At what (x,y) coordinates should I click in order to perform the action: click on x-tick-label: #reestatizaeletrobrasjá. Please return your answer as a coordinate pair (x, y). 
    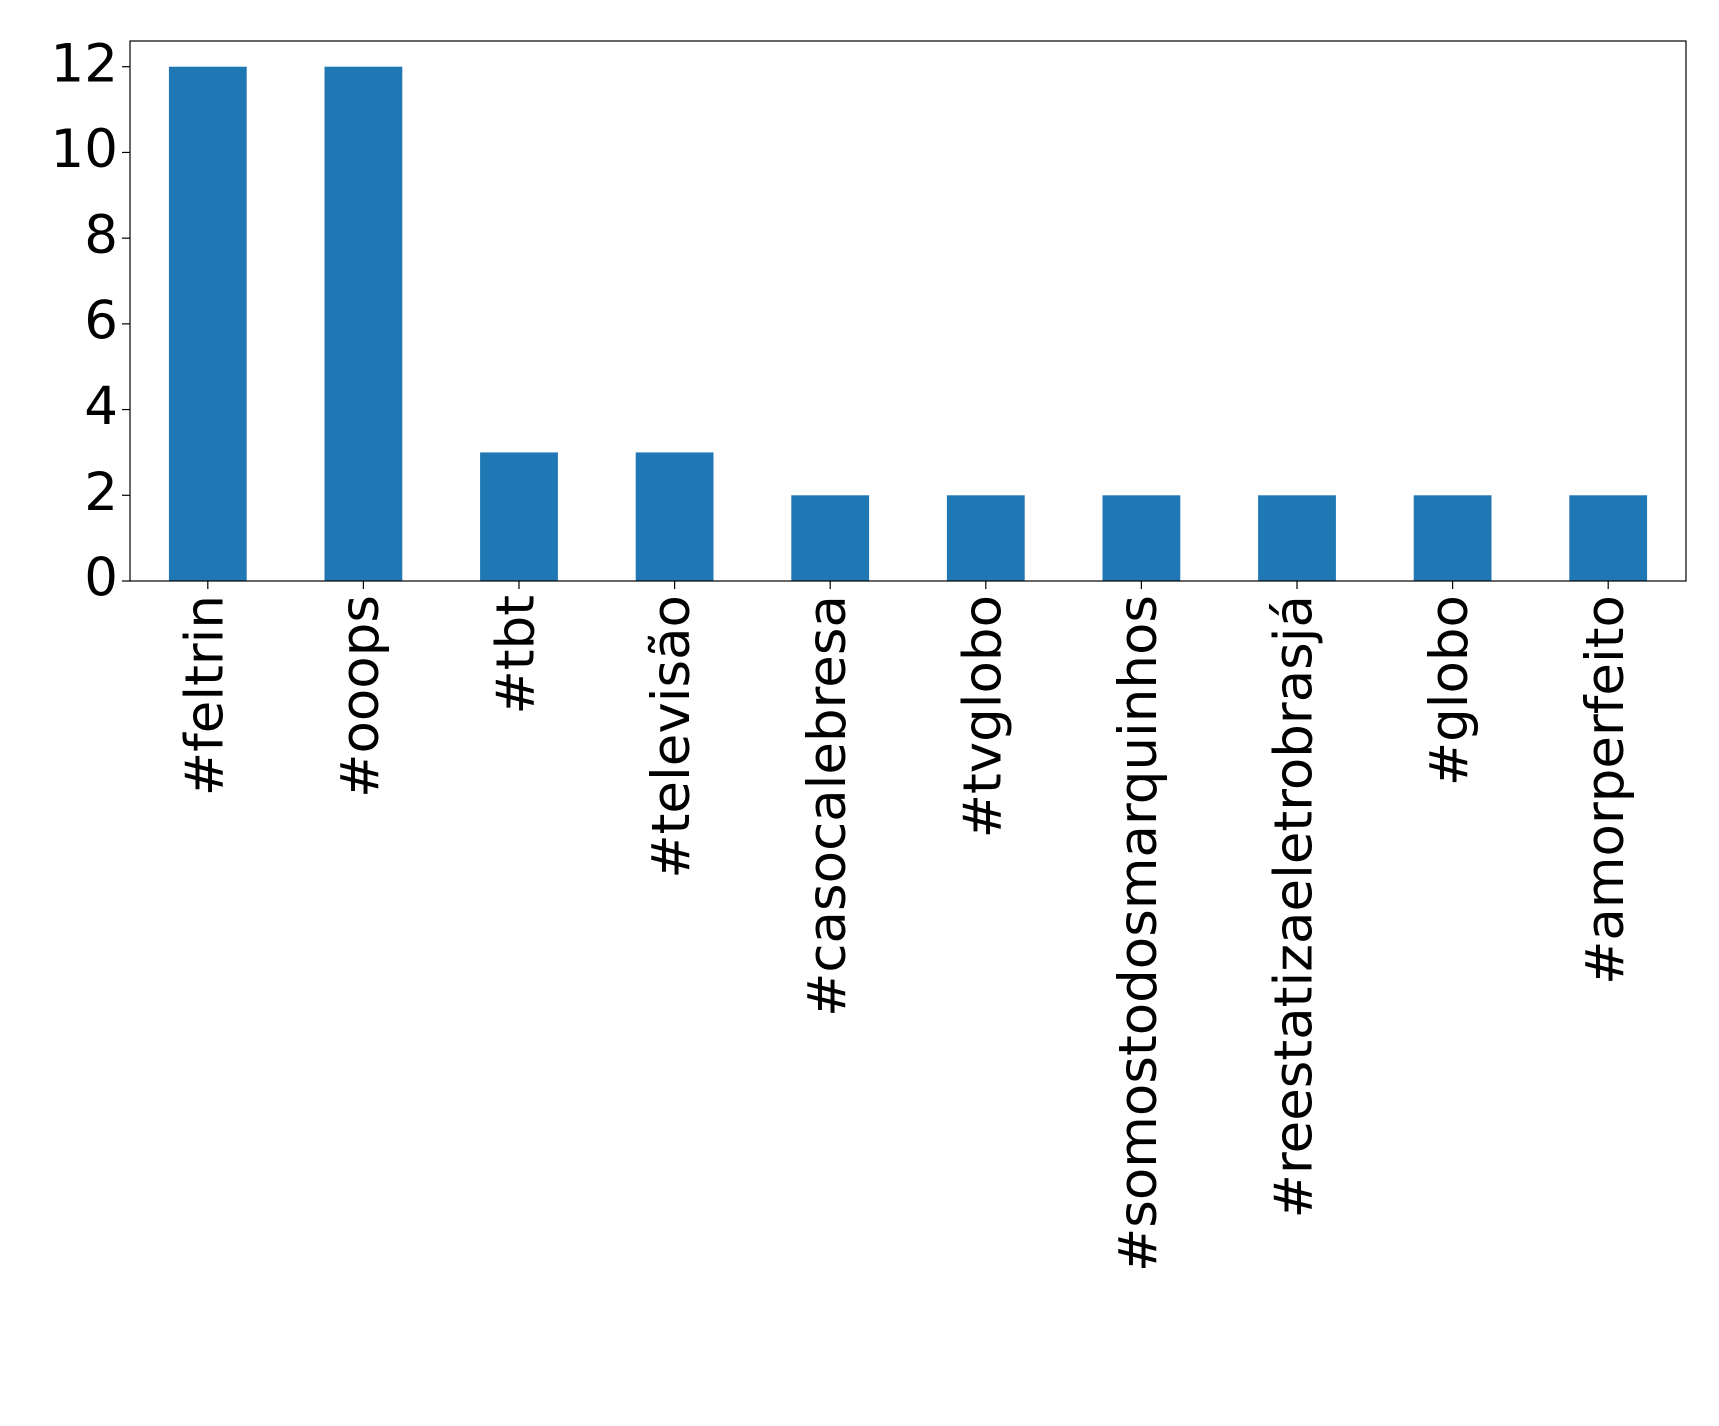
    Looking at the image, I should click on (1294, 906).